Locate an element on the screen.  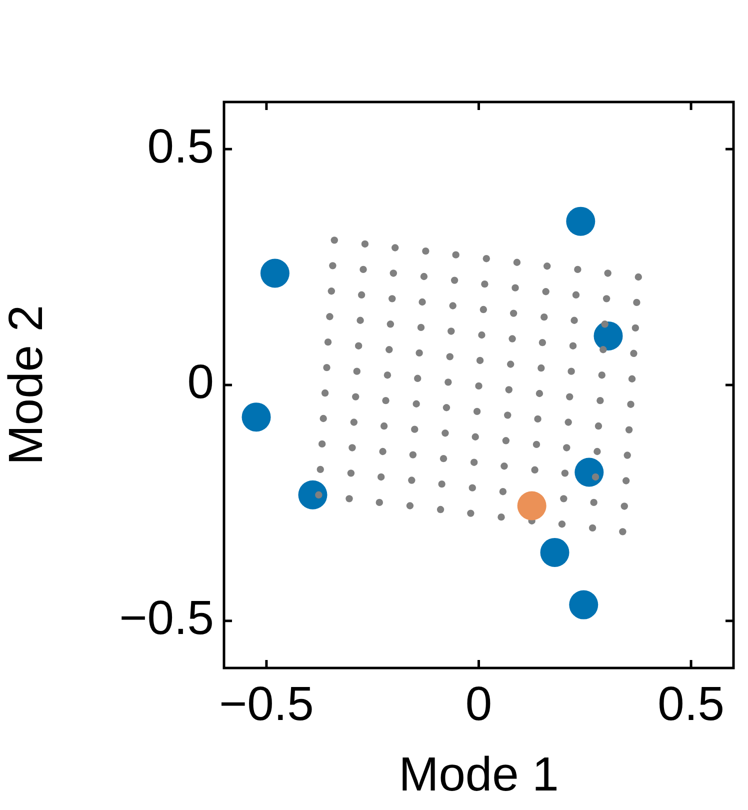
x-tick-label: 0 is located at coordinates (478, 705).